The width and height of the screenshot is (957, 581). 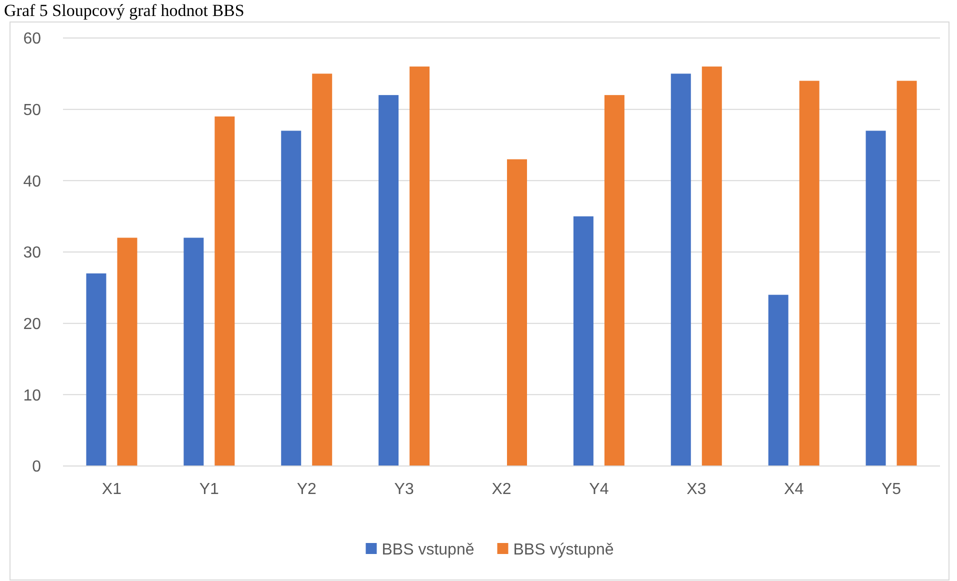 What do you see at coordinates (209, 489) in the screenshot?
I see `x-tick-label: Y1` at bounding box center [209, 489].